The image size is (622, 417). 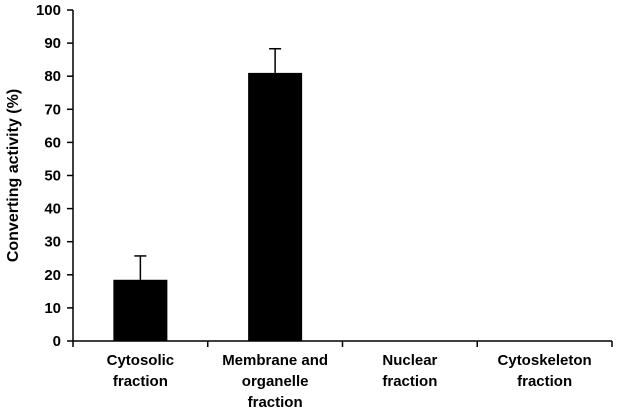 What do you see at coordinates (52, 109) in the screenshot?
I see `y-tick-label: 70` at bounding box center [52, 109].